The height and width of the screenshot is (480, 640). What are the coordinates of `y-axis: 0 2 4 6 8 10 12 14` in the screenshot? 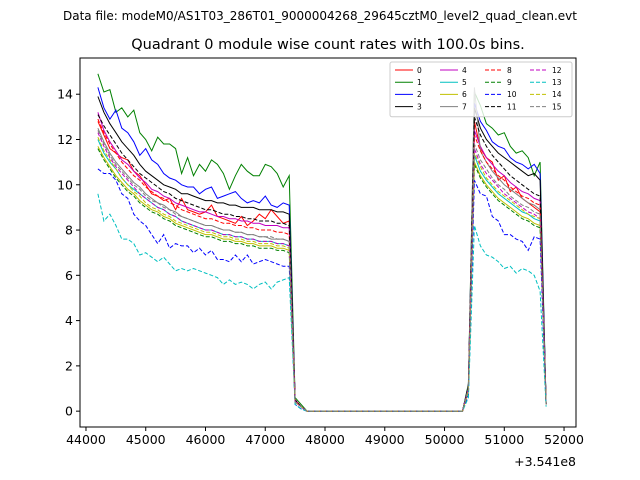 It's located at (68, 253).